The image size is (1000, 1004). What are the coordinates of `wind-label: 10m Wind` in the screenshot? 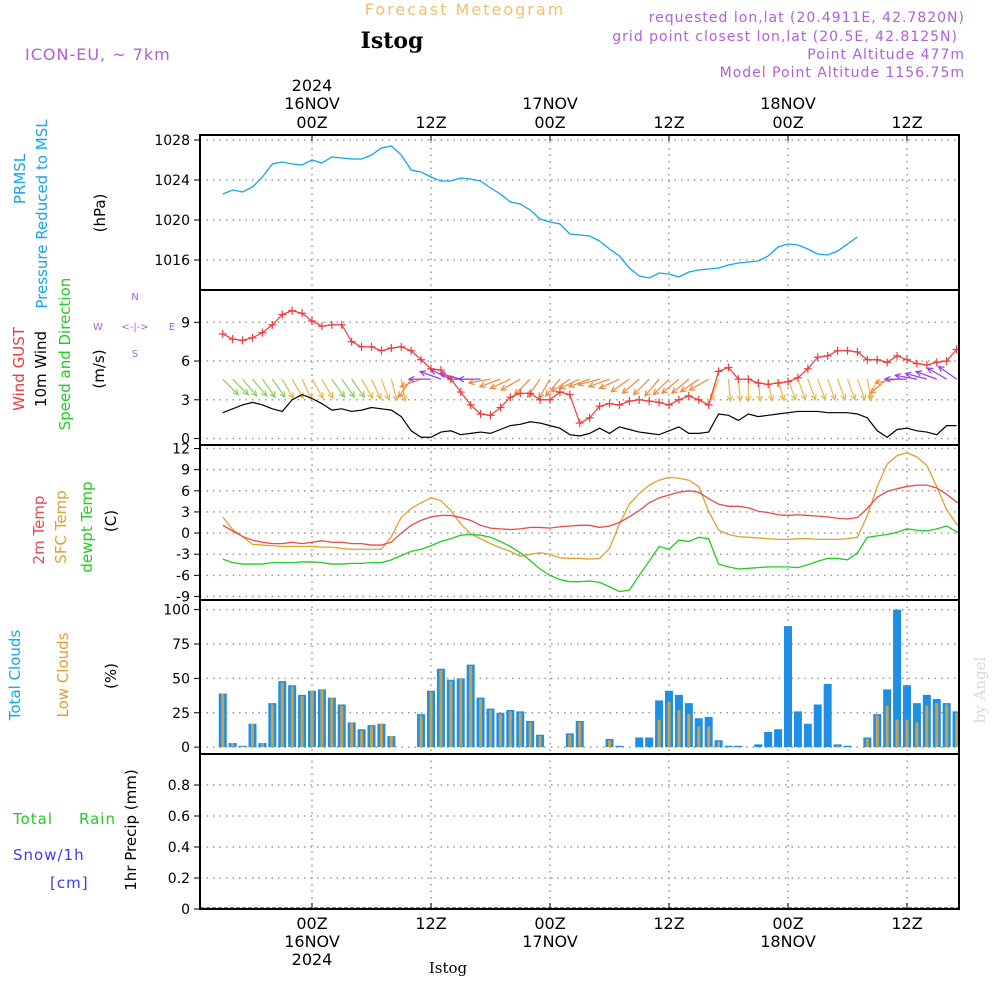 It's located at (41, 369).